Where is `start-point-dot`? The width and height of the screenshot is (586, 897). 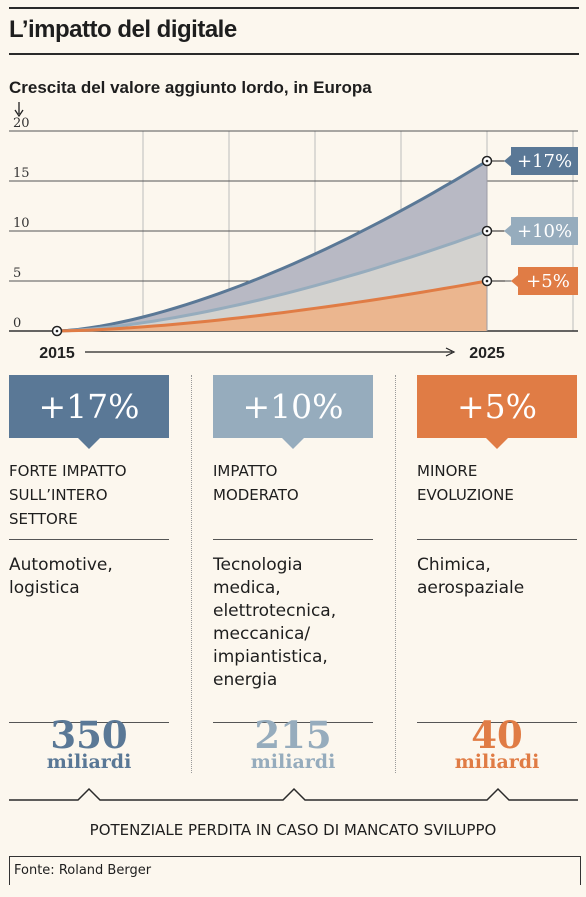 start-point-dot is located at coordinates (57, 331).